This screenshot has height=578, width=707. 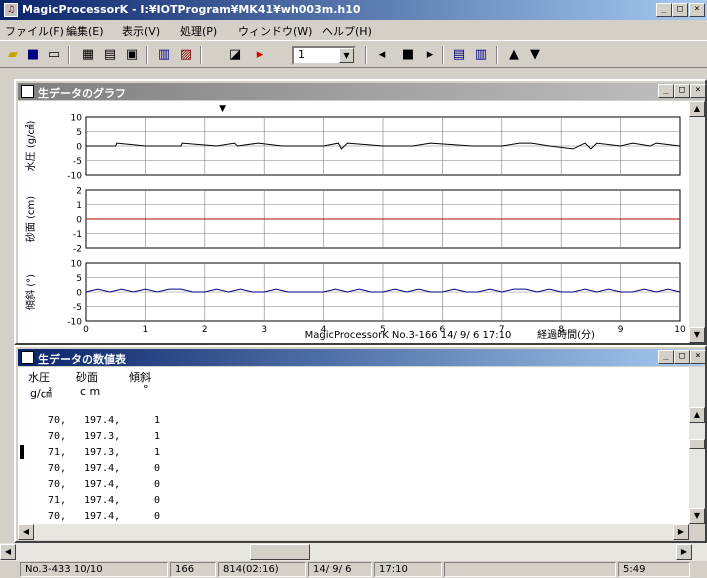 I want to click on table-hscroll: ◀ ▶, so click(x=353, y=532).